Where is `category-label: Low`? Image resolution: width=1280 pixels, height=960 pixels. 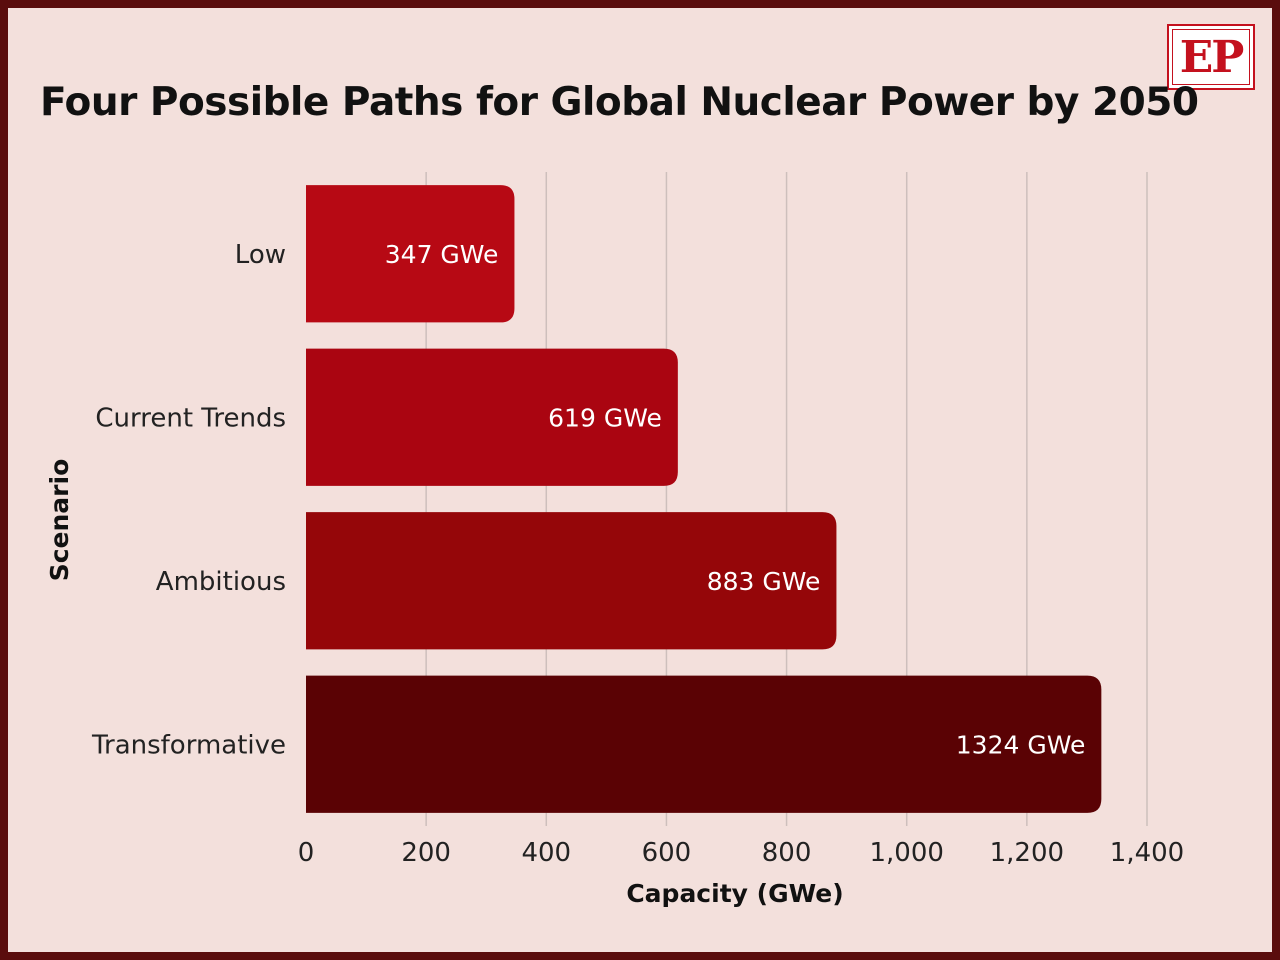
category-label: Low is located at coordinates (260, 255).